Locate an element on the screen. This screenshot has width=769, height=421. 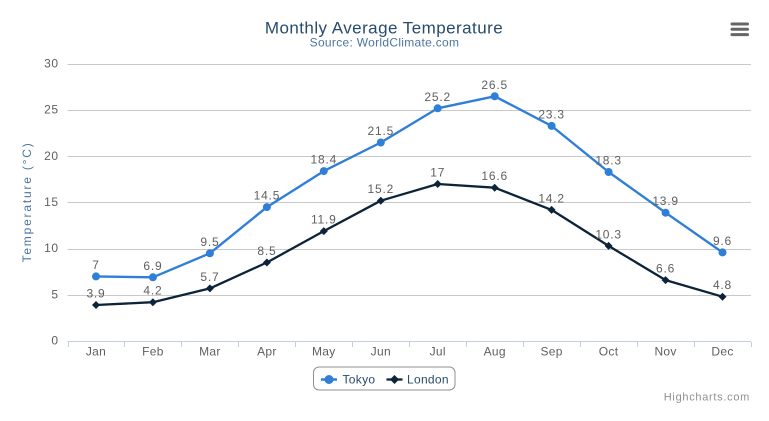
svg-text: 7 is located at coordinates (95, 265).